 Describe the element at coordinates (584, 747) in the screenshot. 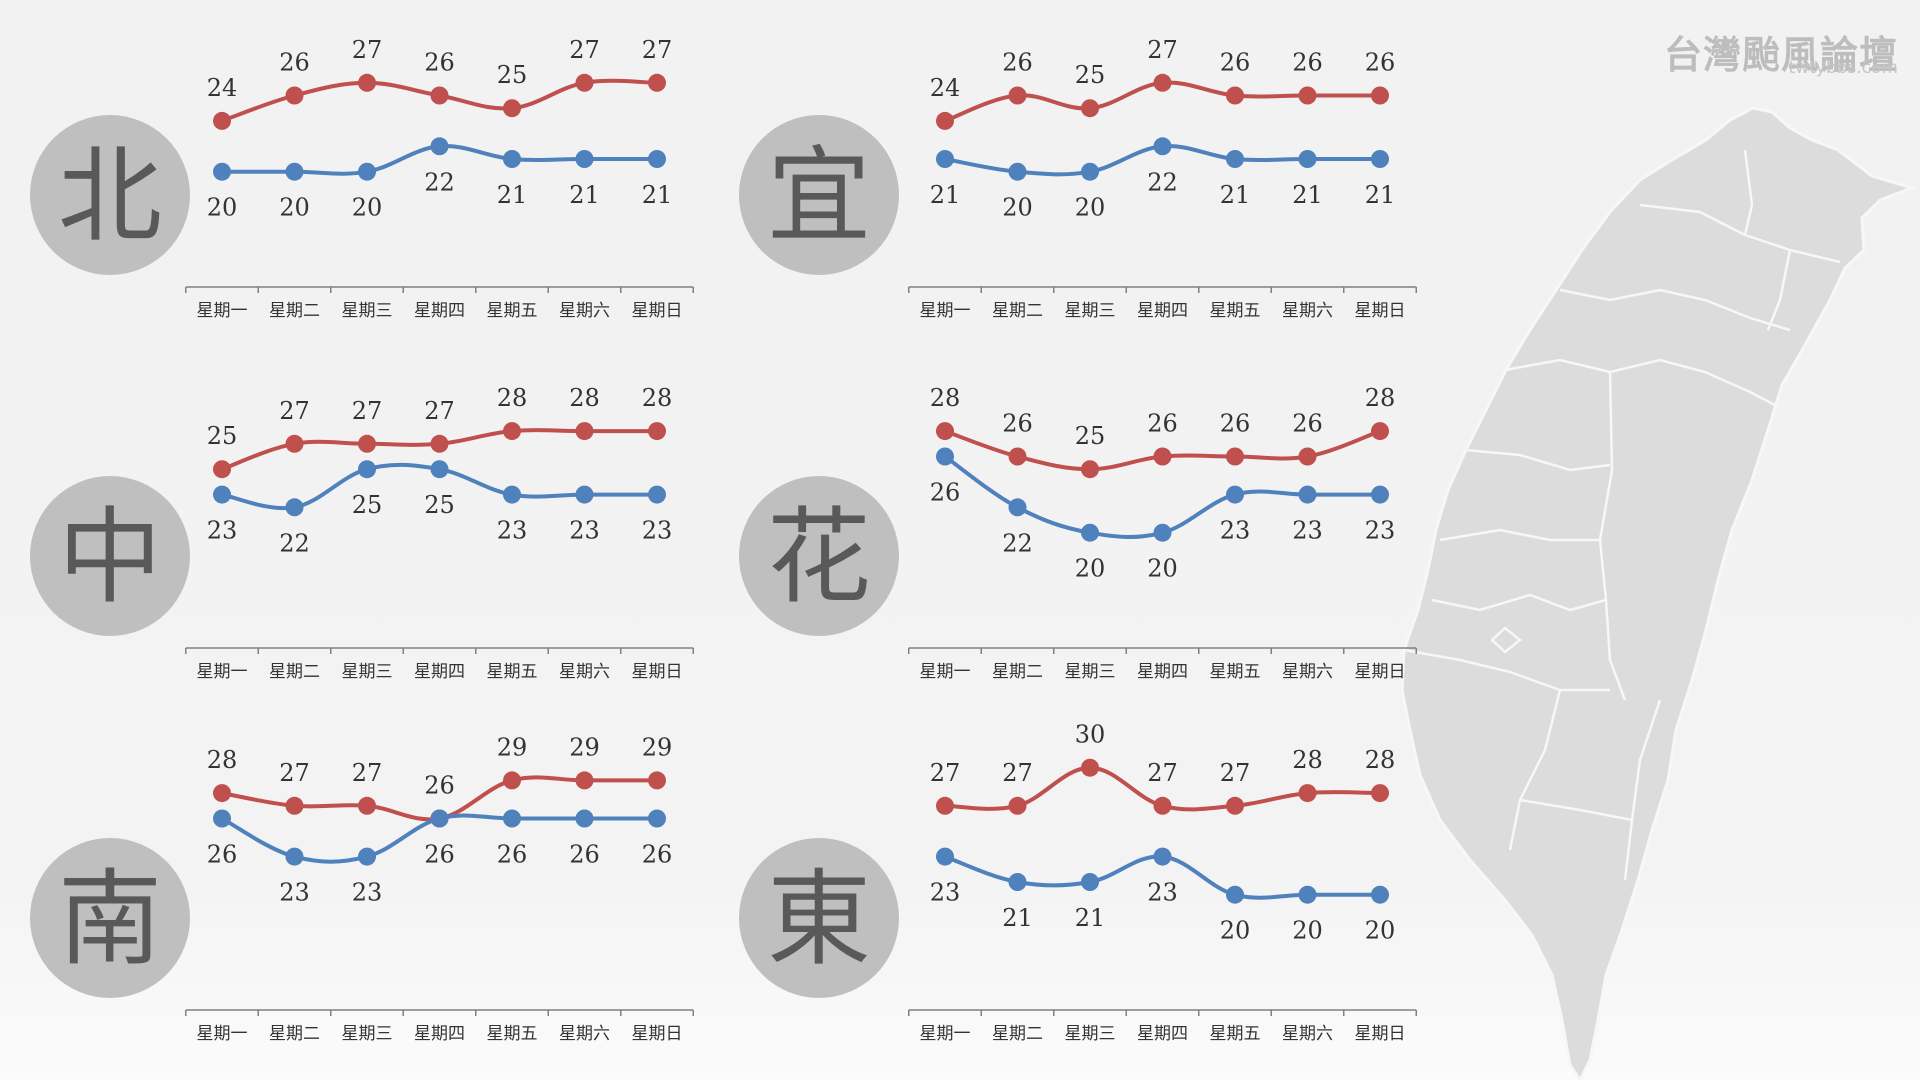

I see `data-label: 29` at that location.